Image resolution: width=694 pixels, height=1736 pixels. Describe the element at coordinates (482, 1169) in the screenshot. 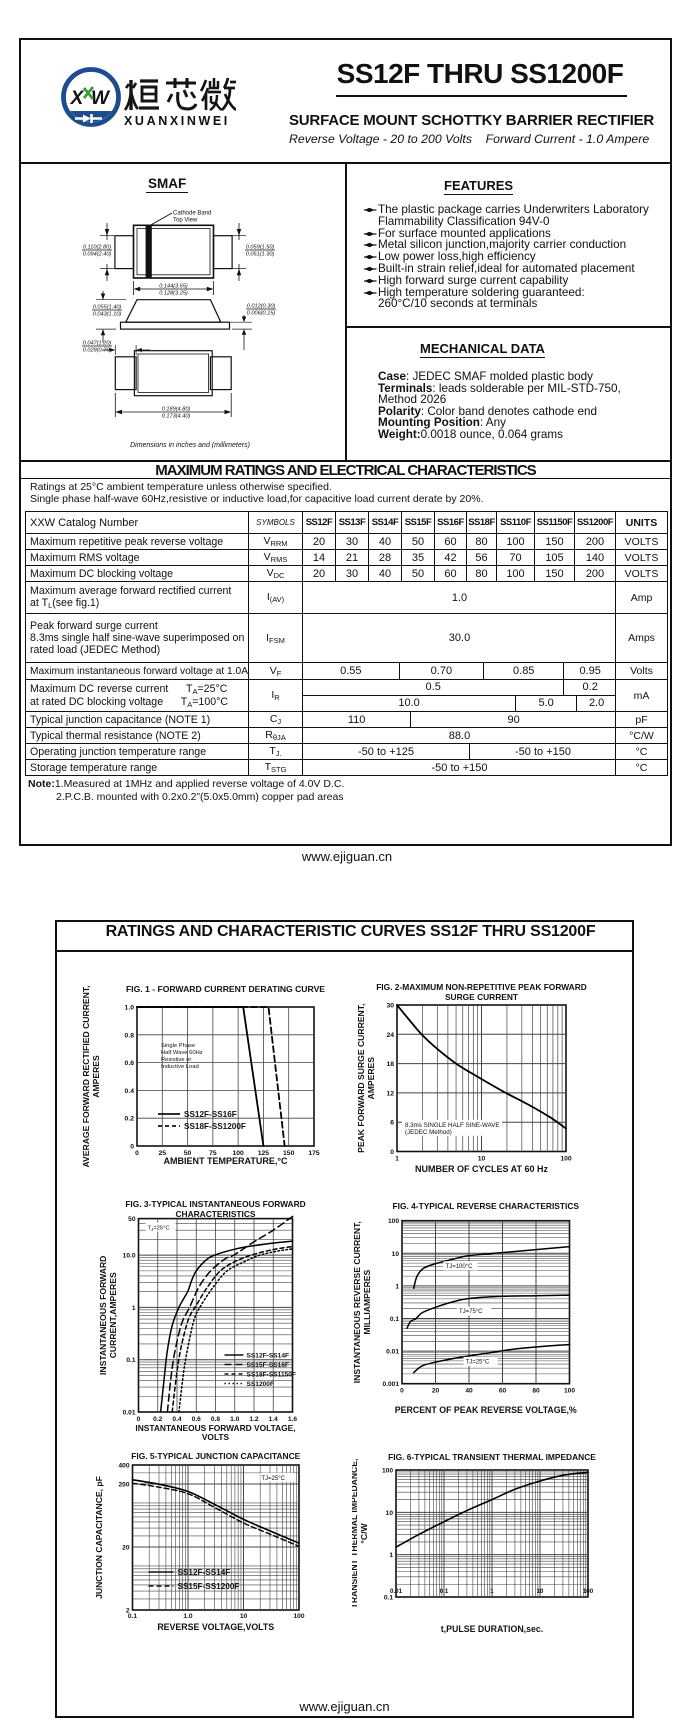

I see `svg-text: NUMBER OF CYCLES AT 60 Hz` at that location.